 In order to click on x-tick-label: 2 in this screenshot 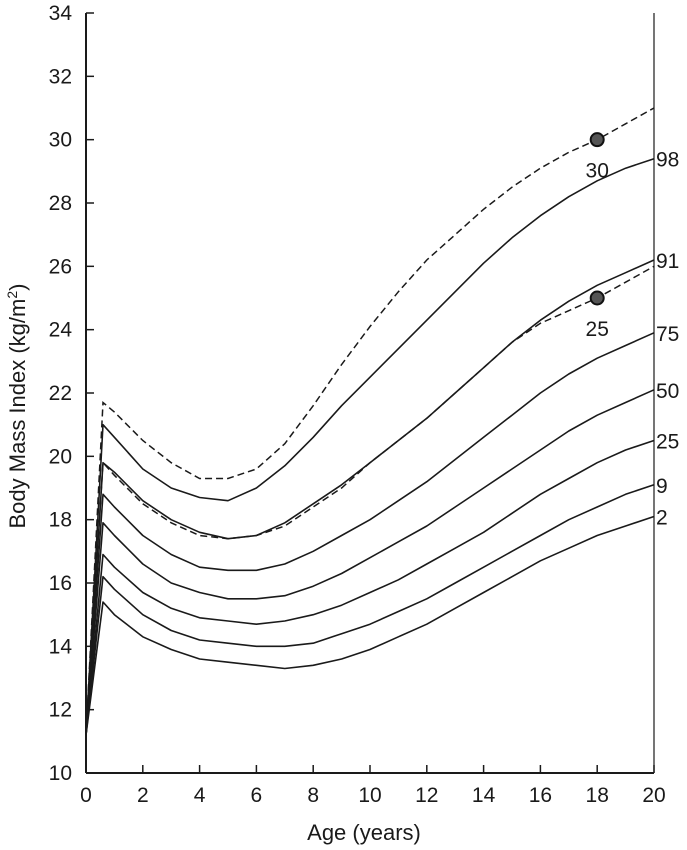, I will do `click(143, 795)`.